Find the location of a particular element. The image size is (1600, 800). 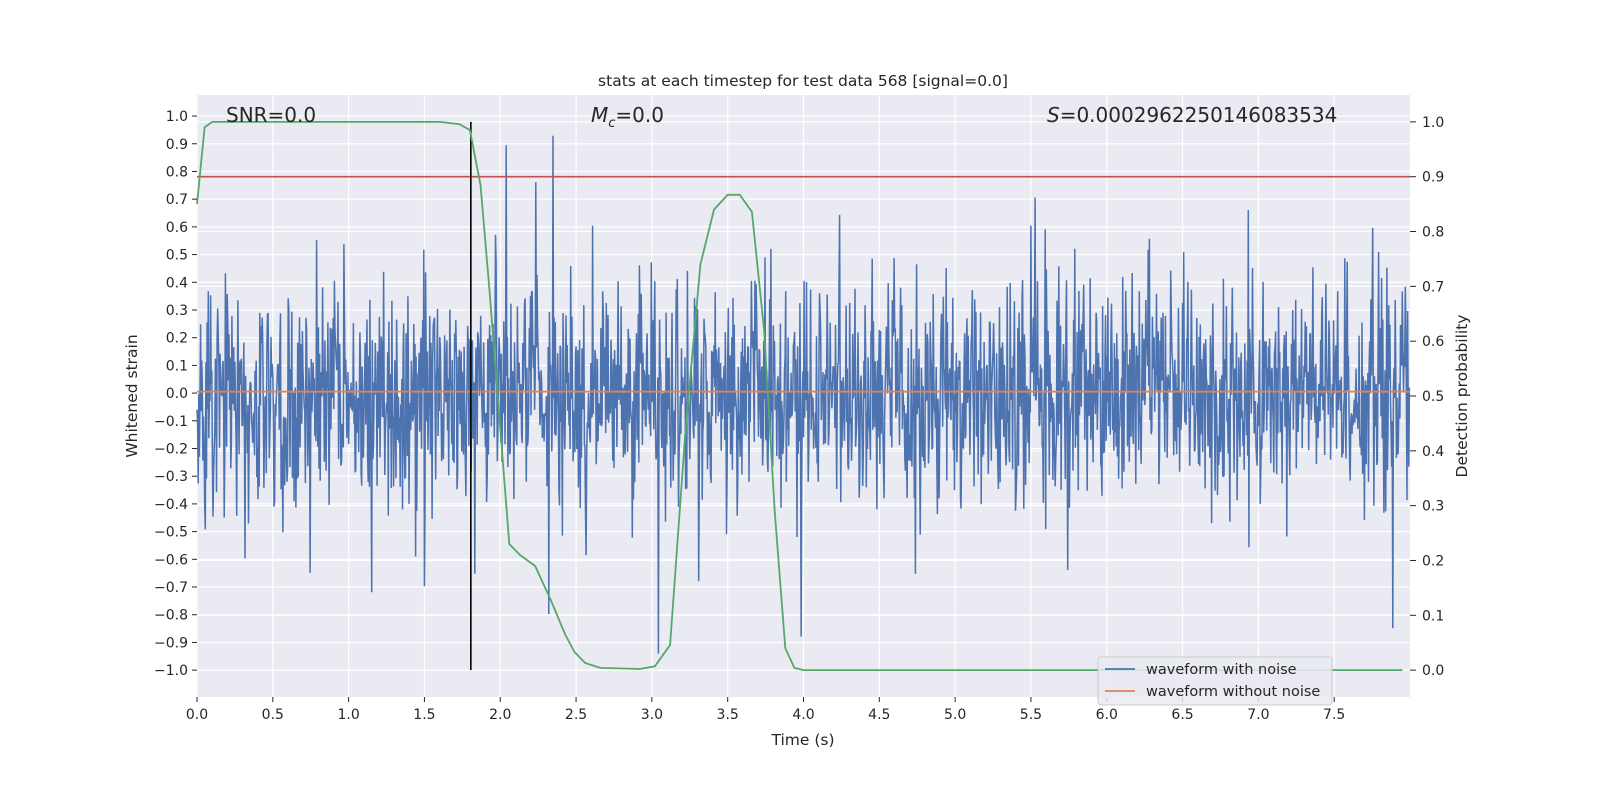

x-tick-label: 0.5 is located at coordinates (273, 715).